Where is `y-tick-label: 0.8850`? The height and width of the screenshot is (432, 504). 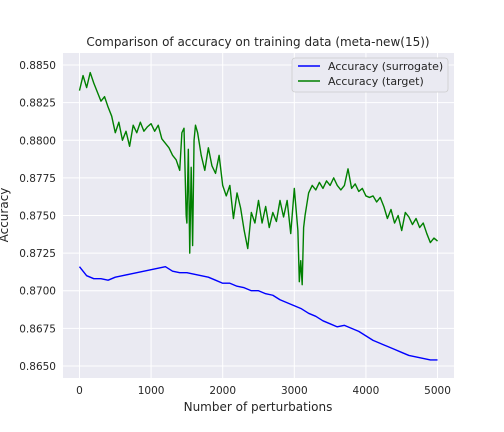 y-tick-label: 0.8850 is located at coordinates (37, 66).